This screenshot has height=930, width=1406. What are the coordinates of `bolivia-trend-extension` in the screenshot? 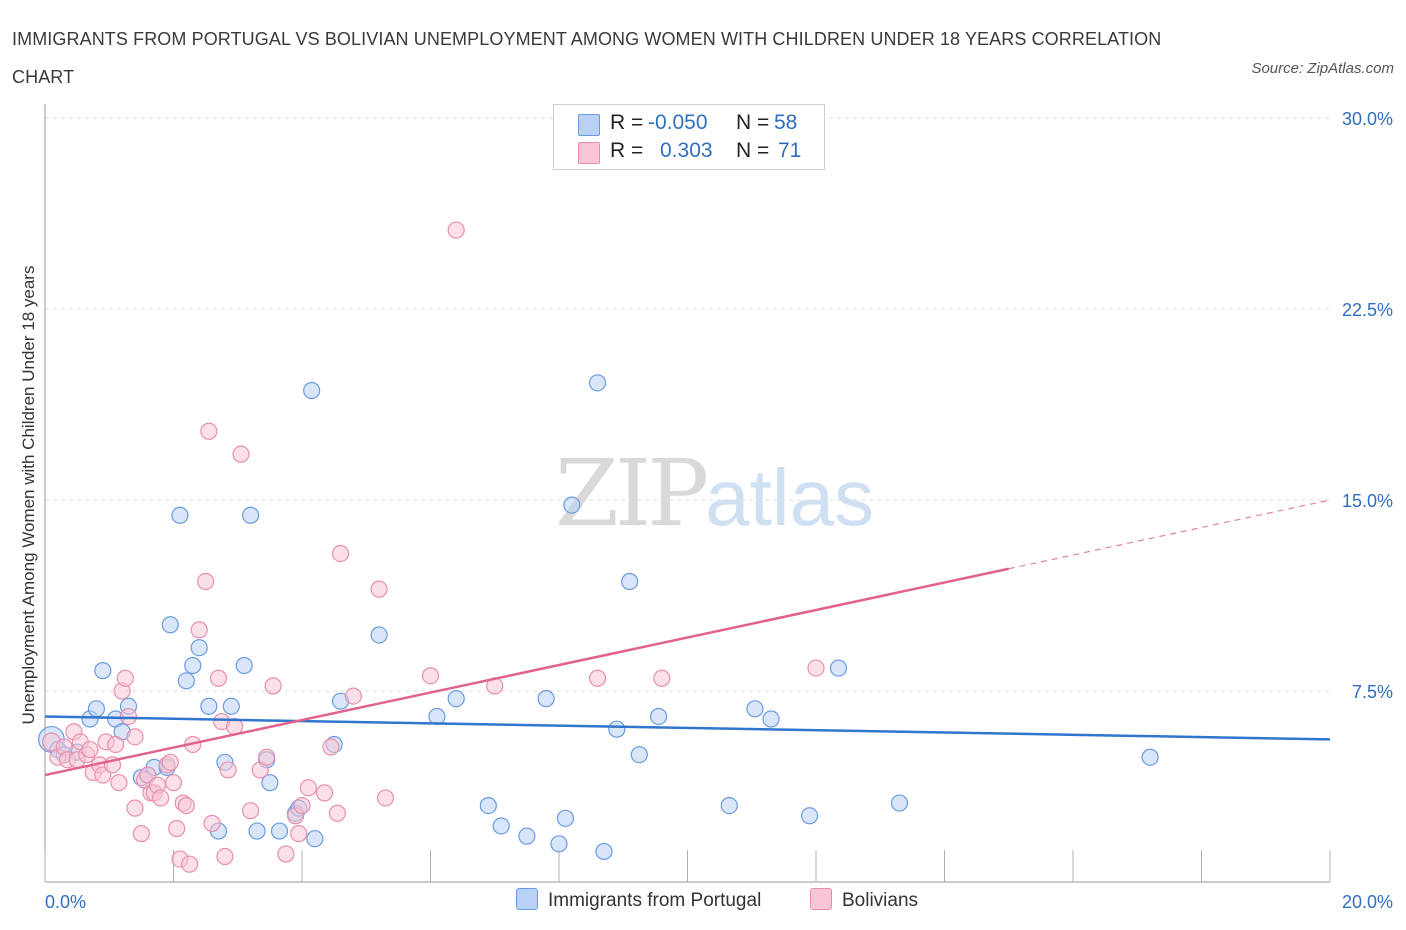 It's located at (1169, 534).